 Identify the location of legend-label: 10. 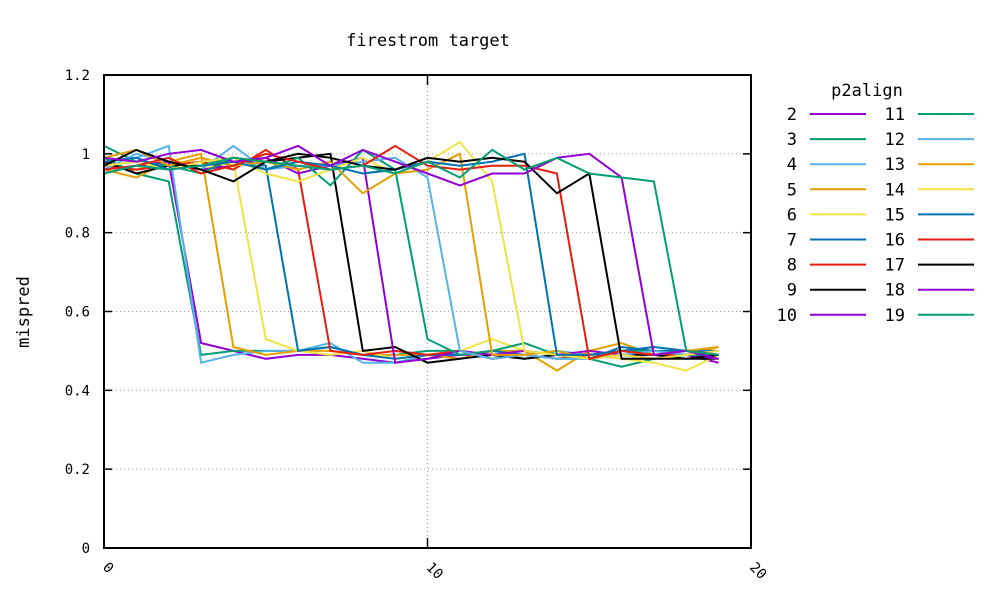
(787, 316).